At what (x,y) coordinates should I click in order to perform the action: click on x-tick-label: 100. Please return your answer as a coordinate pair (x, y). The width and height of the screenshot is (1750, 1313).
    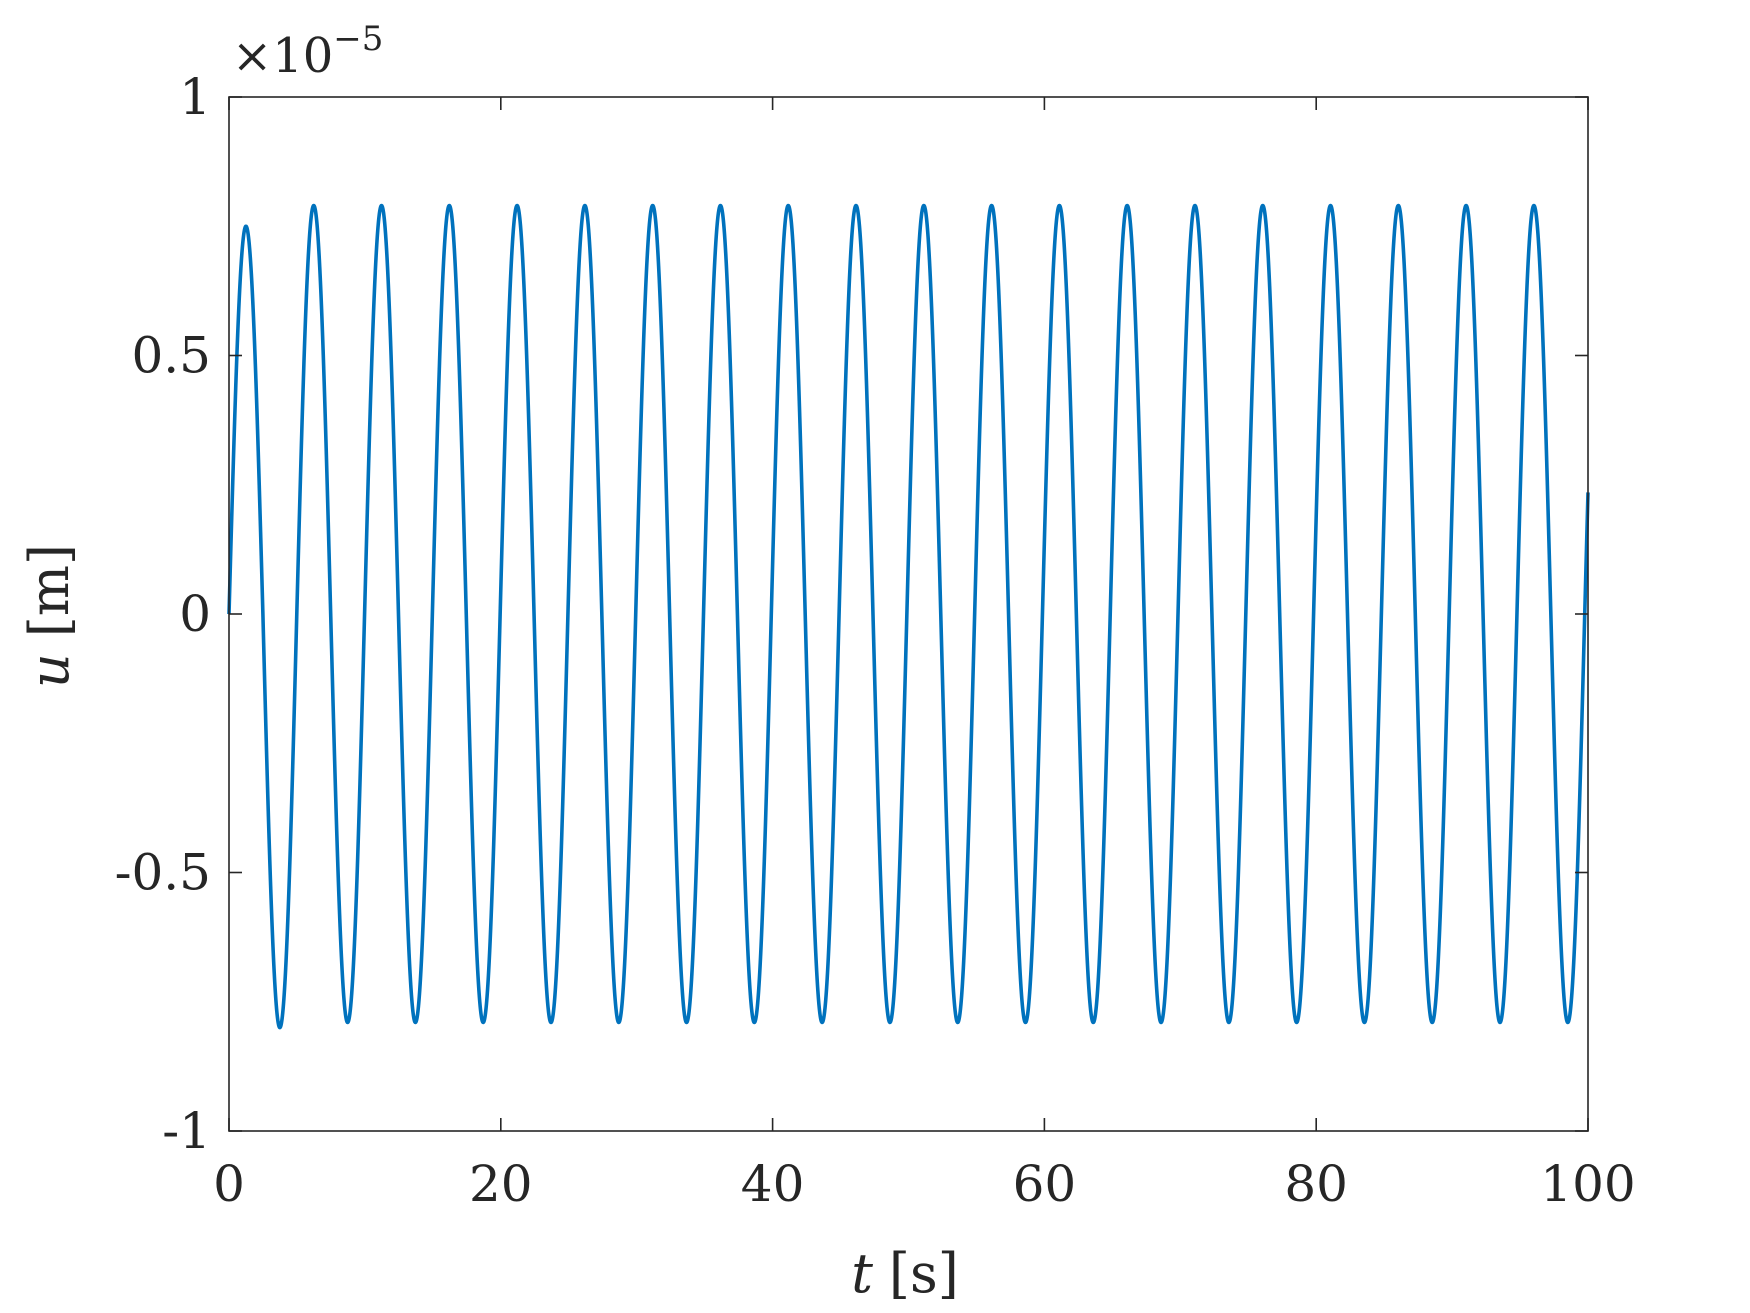
    Looking at the image, I should click on (1587, 1184).